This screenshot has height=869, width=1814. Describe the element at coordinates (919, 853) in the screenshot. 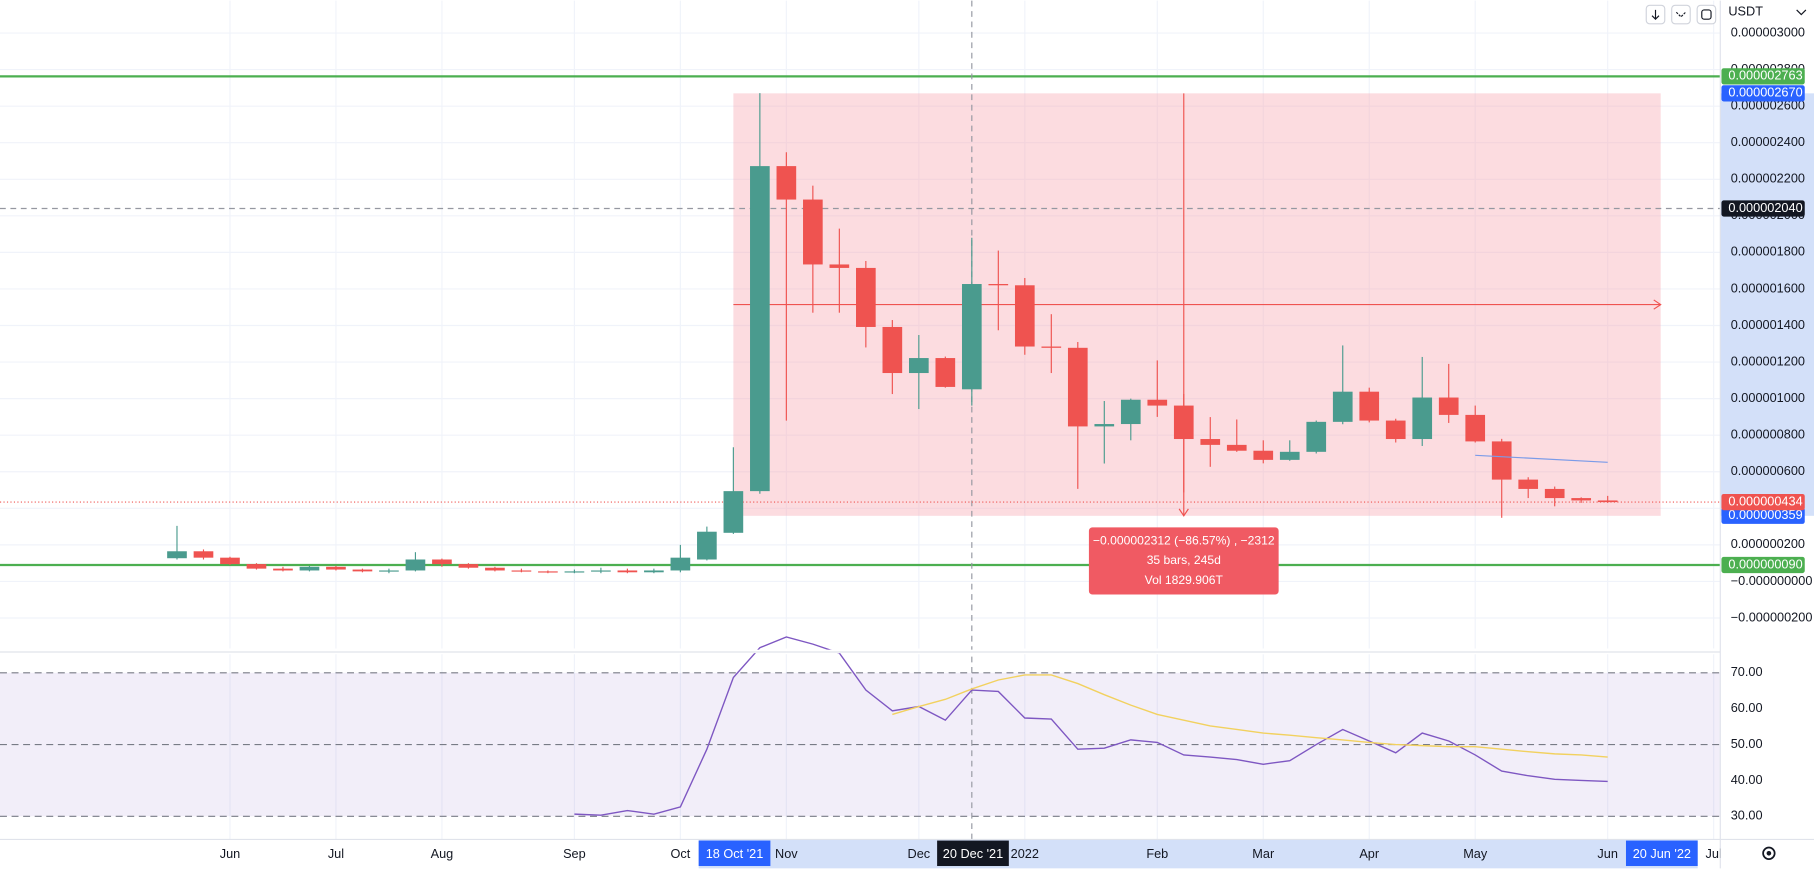

I see `x-tick-label: Dec` at that location.